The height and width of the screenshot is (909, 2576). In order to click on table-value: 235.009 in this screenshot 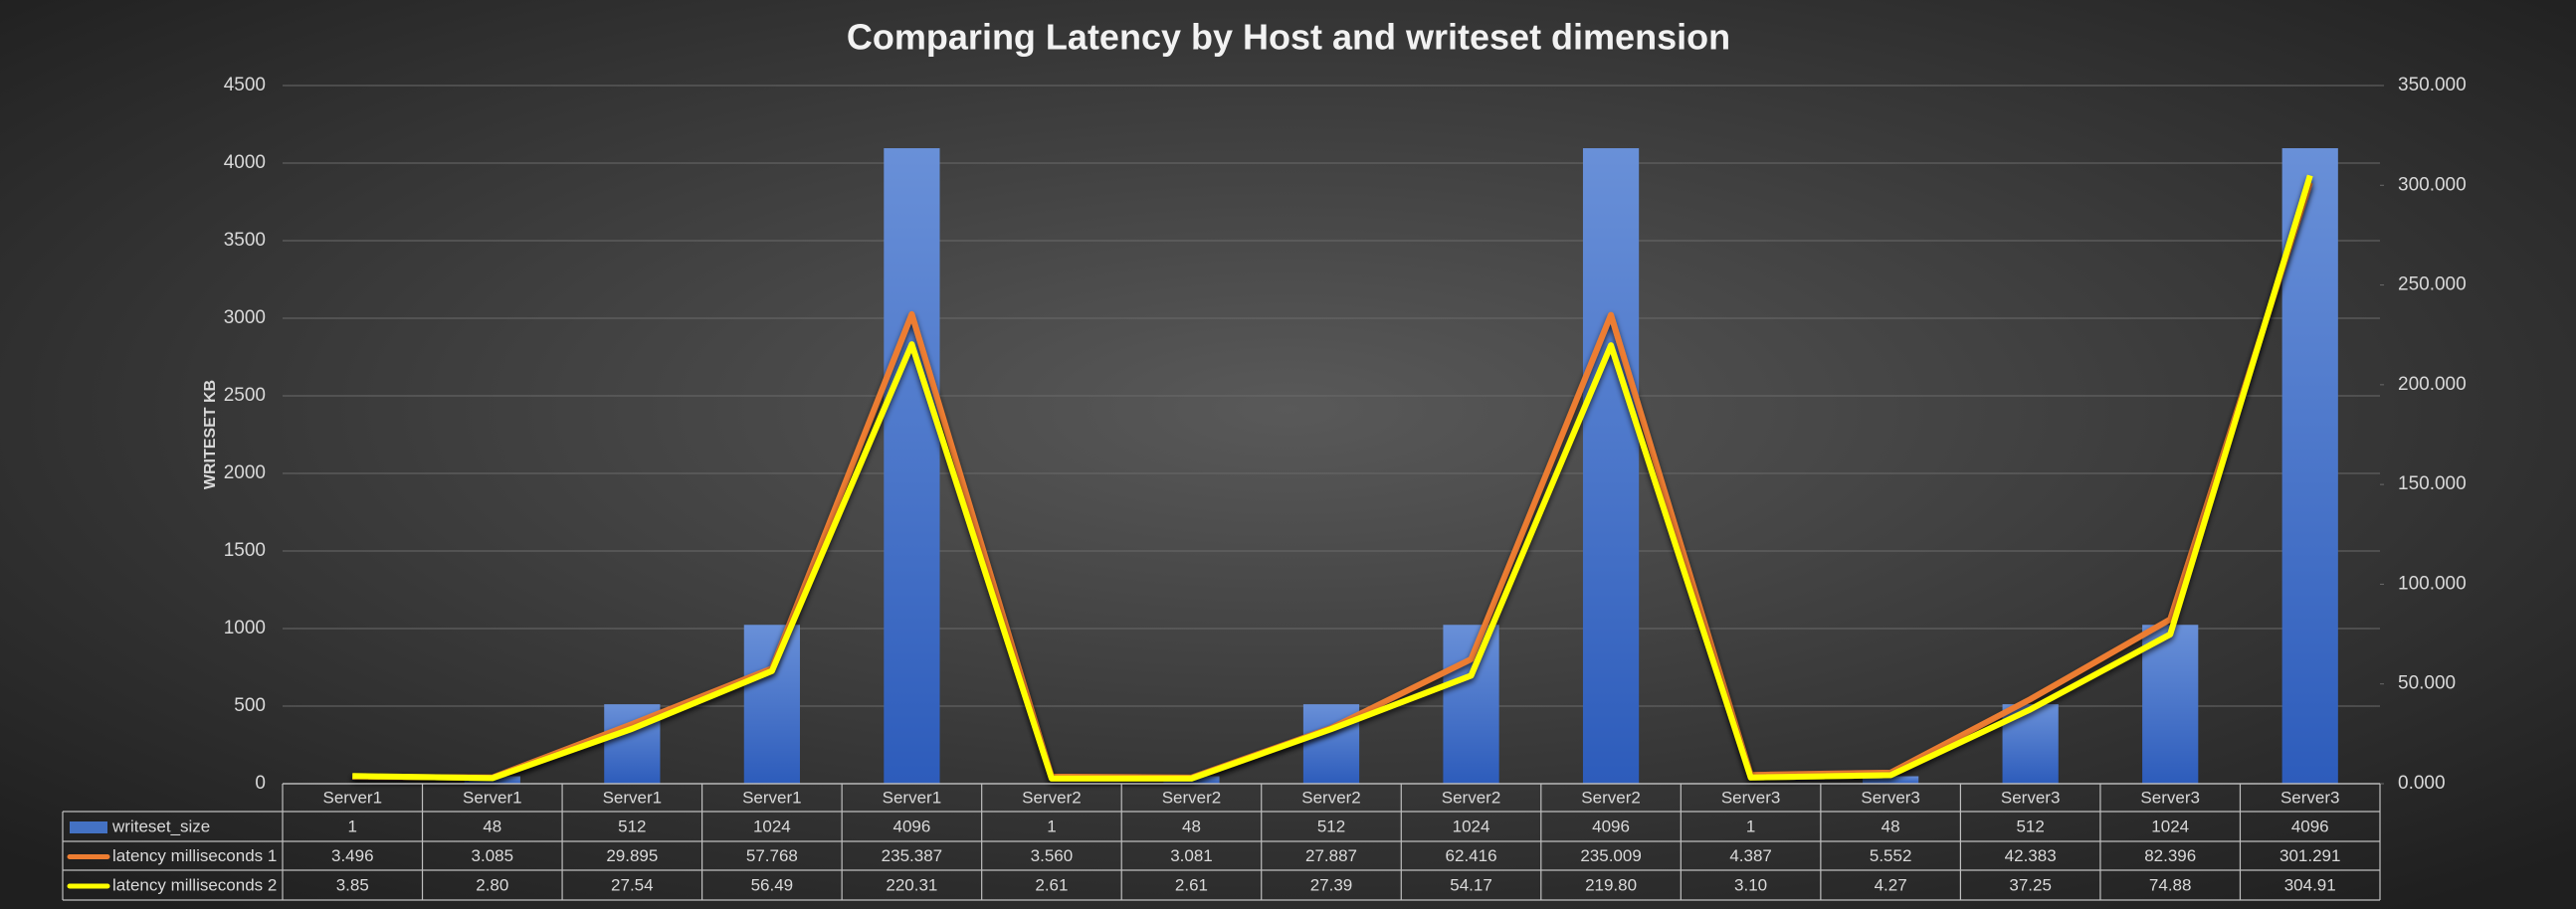, I will do `click(1611, 856)`.